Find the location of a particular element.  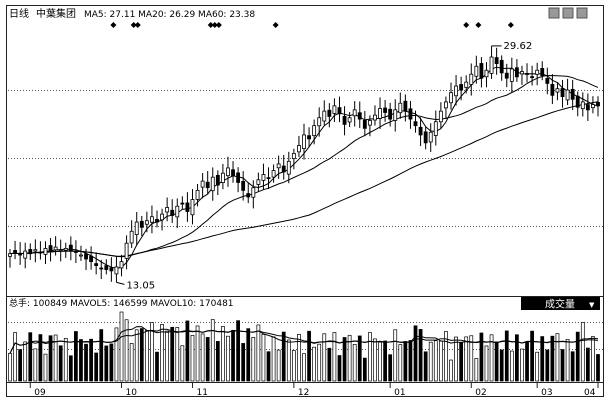

close-icon is located at coordinates (582, 13).